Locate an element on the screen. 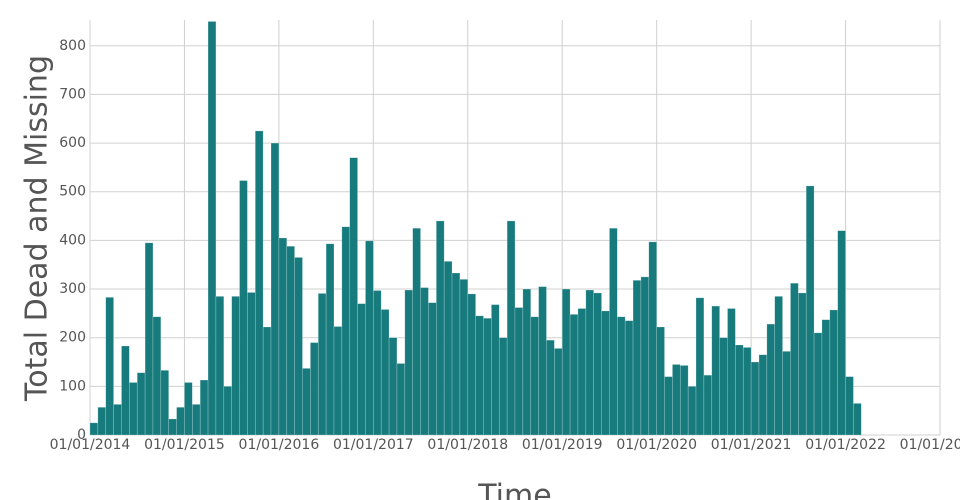  y-tick-label: 100 is located at coordinates (72, 386).